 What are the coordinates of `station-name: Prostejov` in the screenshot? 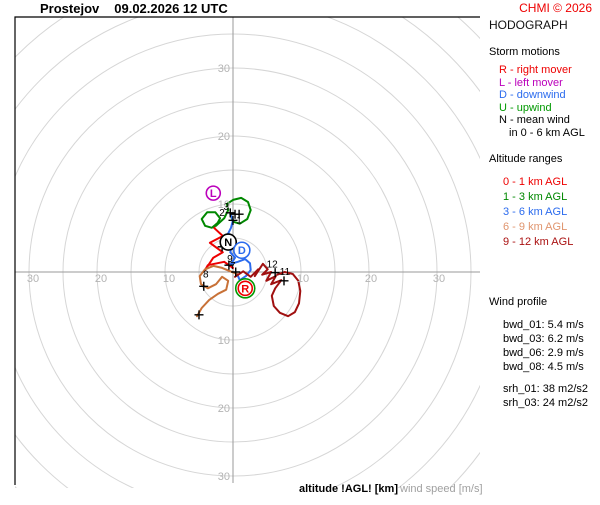 It's located at (70, 8).